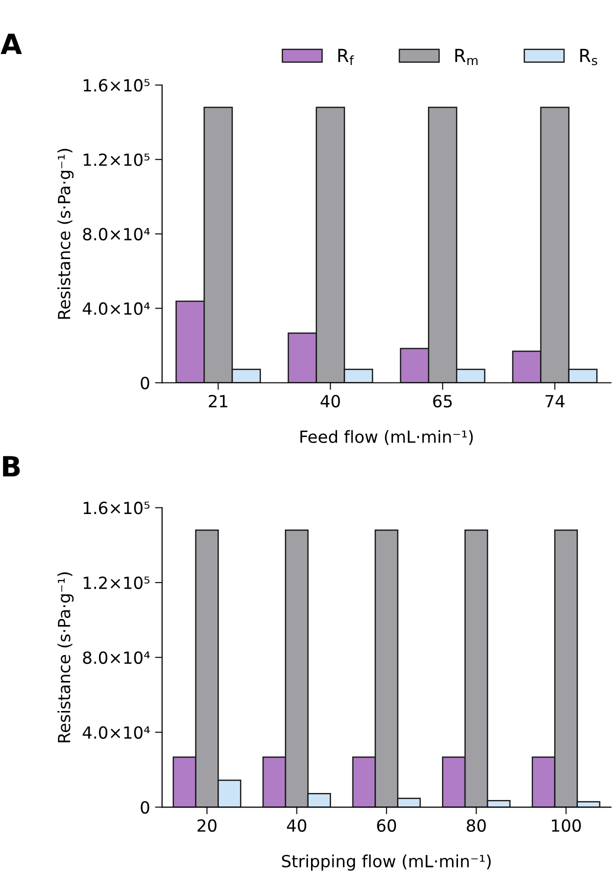 Image resolution: width=614 pixels, height=886 pixels. What do you see at coordinates (386, 862) in the screenshot?
I see `x-axis-title: Stripping flow (mL·min⁻¹)` at bounding box center [386, 862].